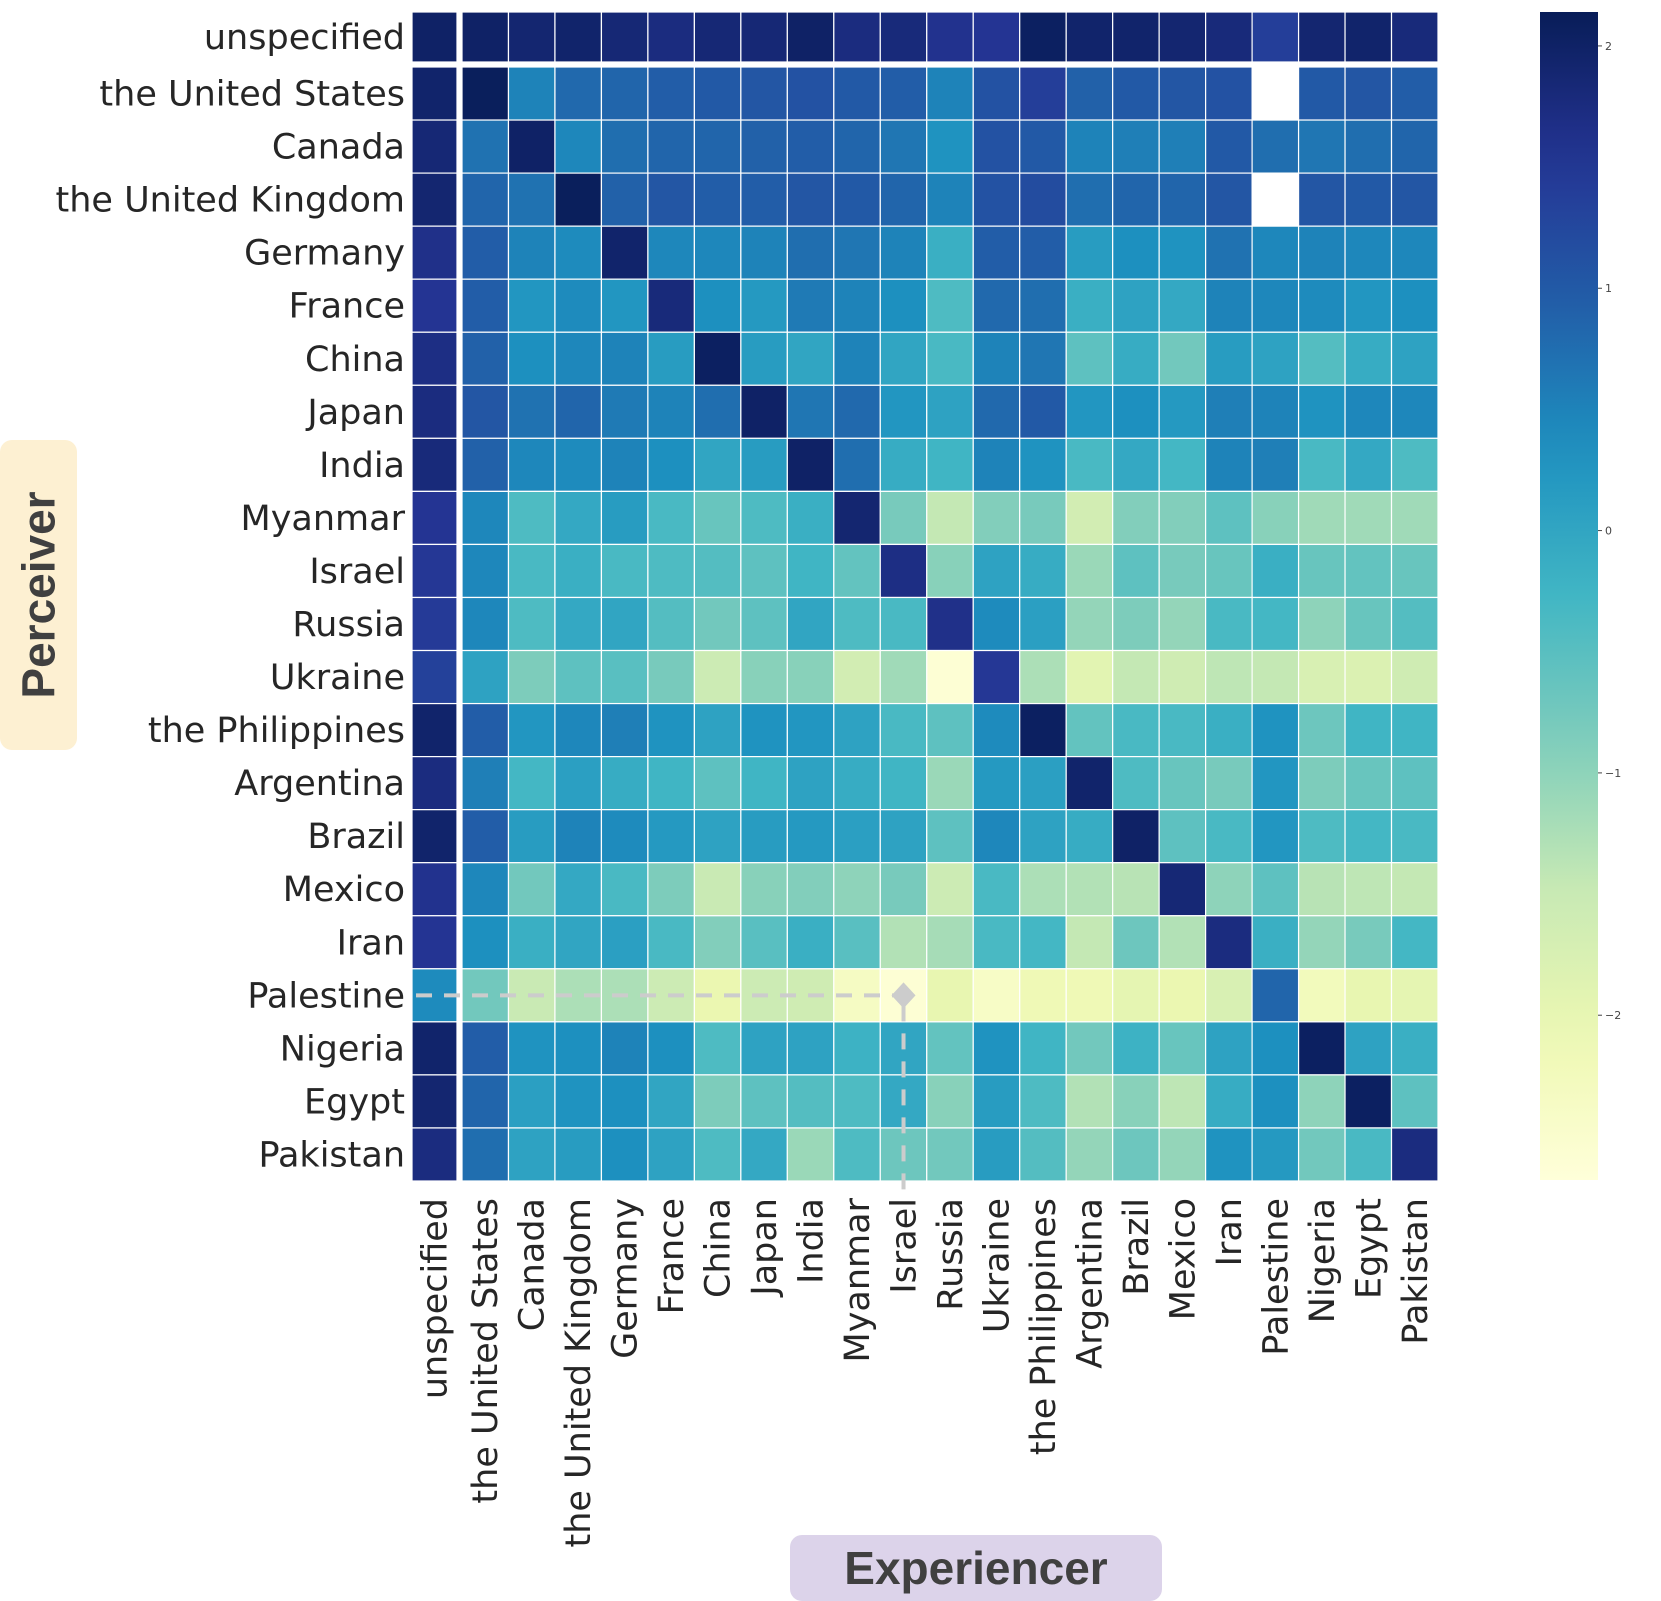  What do you see at coordinates (1276, 1277) in the screenshot?
I see `x-tick-label: Palestine` at bounding box center [1276, 1277].